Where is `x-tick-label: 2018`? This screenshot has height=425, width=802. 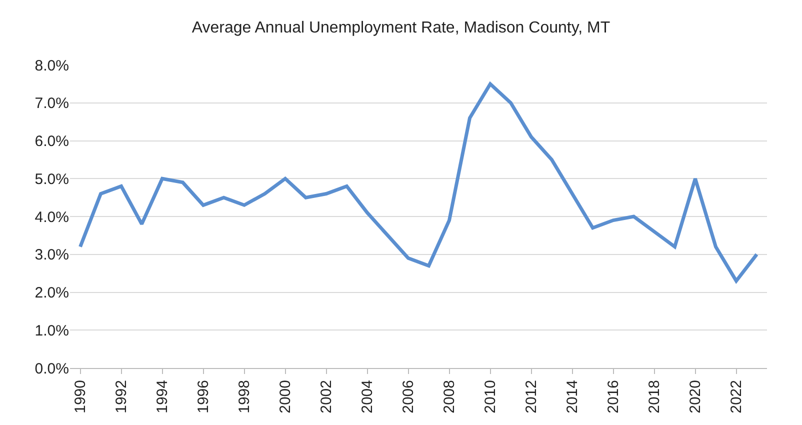
x-tick-label: 2018 is located at coordinates (655, 397).